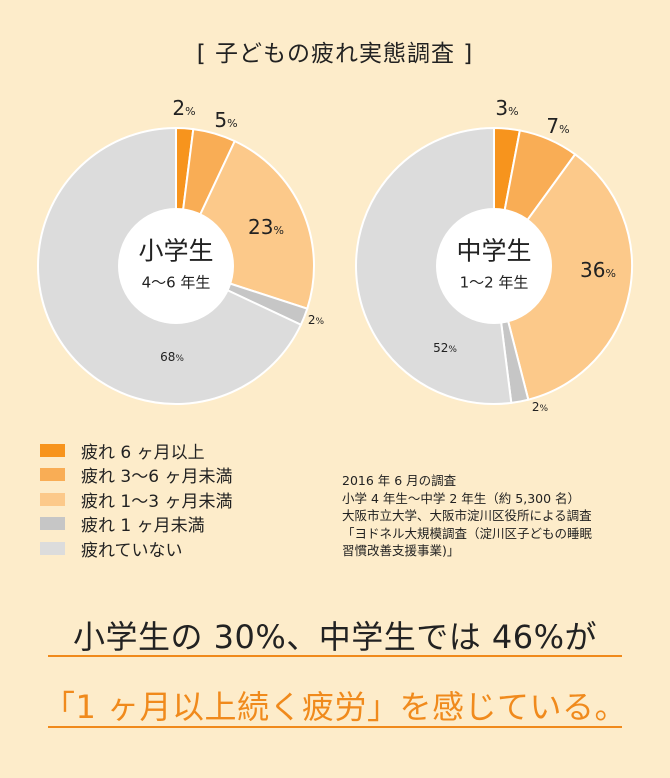 Image resolution: width=670 pixels, height=778 pixels. I want to click on data-label: 5%, so click(225, 120).